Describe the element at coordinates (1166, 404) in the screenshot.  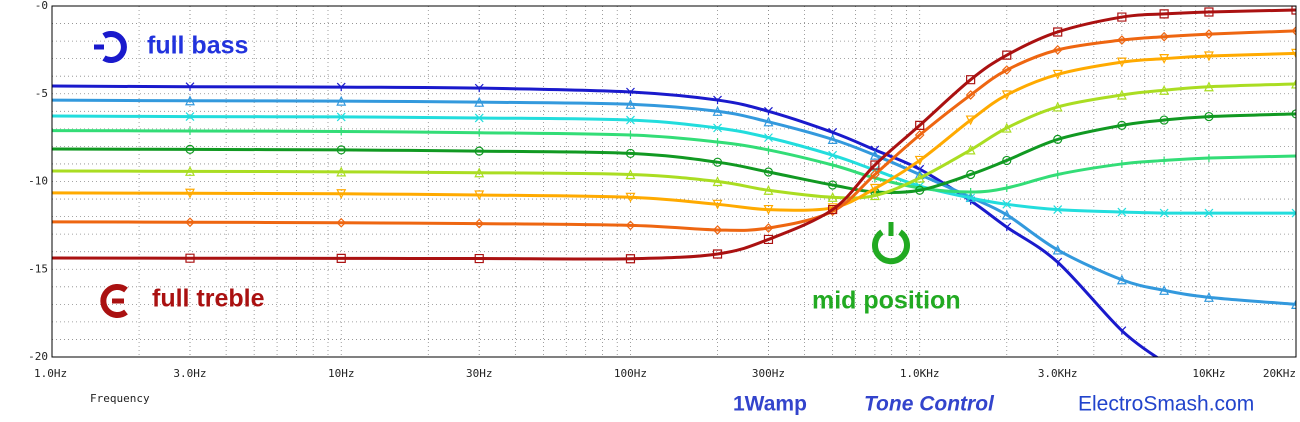
I see `annotation: ElectroSmash.com` at that location.